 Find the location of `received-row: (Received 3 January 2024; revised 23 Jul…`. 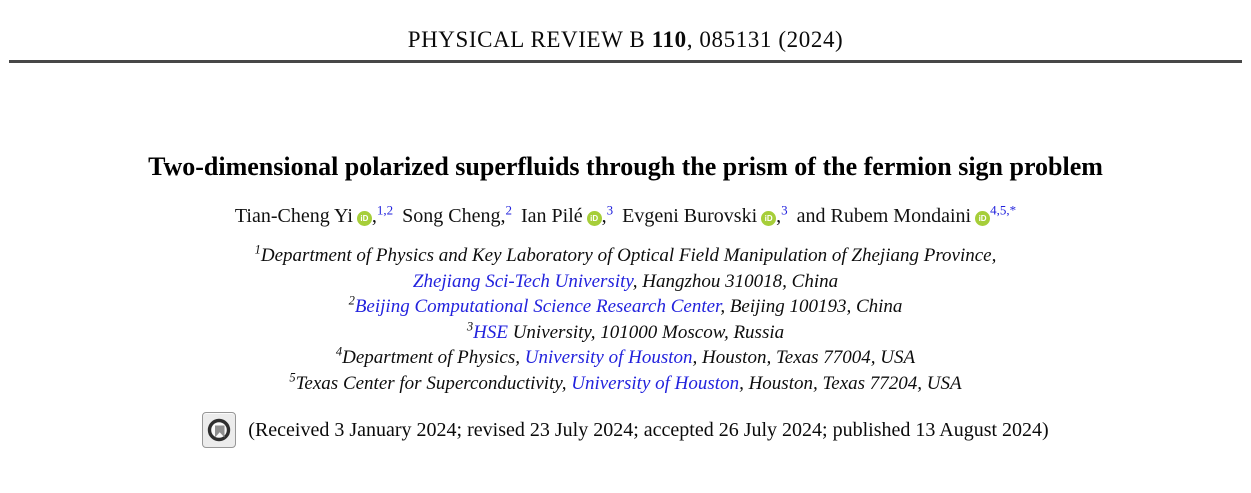

received-row: (Received 3 January 2024; revised 23 Jul… is located at coordinates (625, 430).